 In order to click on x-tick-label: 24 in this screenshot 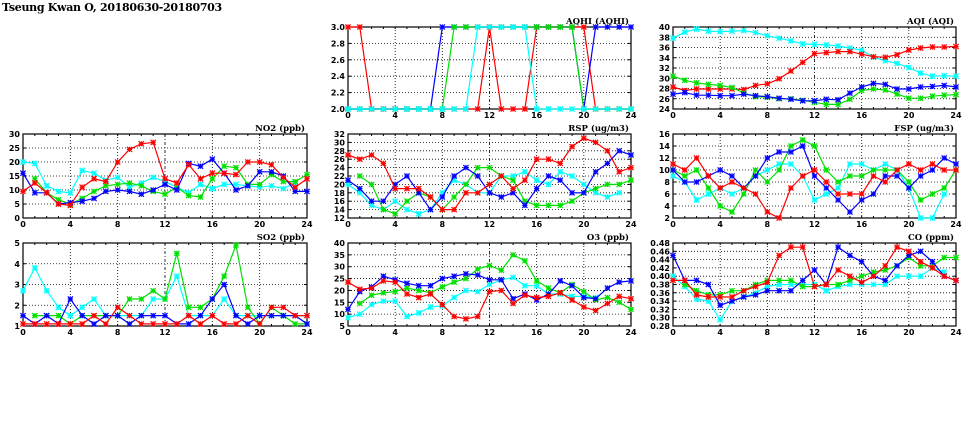, I will do `click(956, 224)`.